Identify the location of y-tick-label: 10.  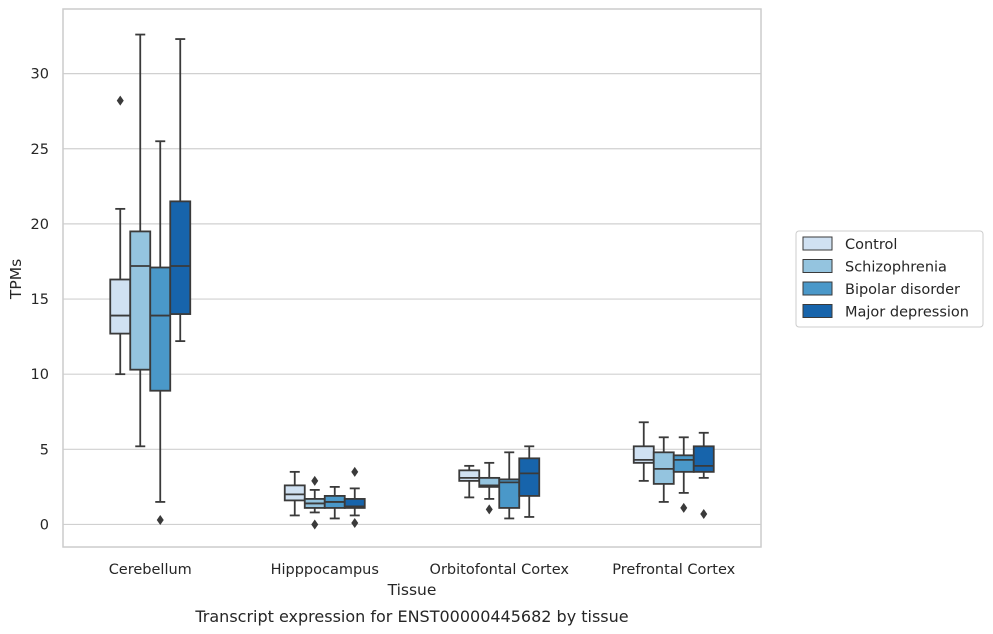
(40, 375).